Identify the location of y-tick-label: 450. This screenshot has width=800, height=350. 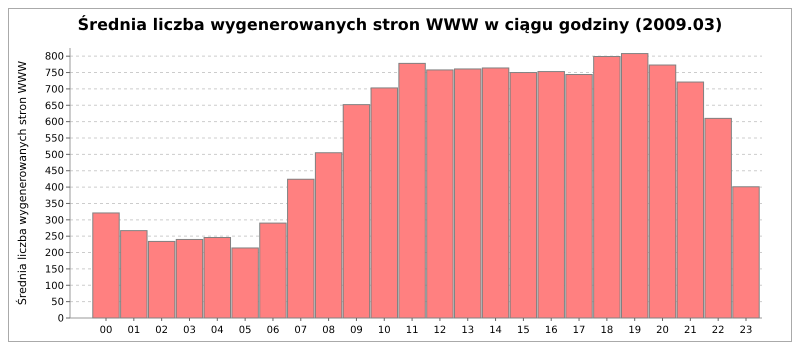
(54, 172).